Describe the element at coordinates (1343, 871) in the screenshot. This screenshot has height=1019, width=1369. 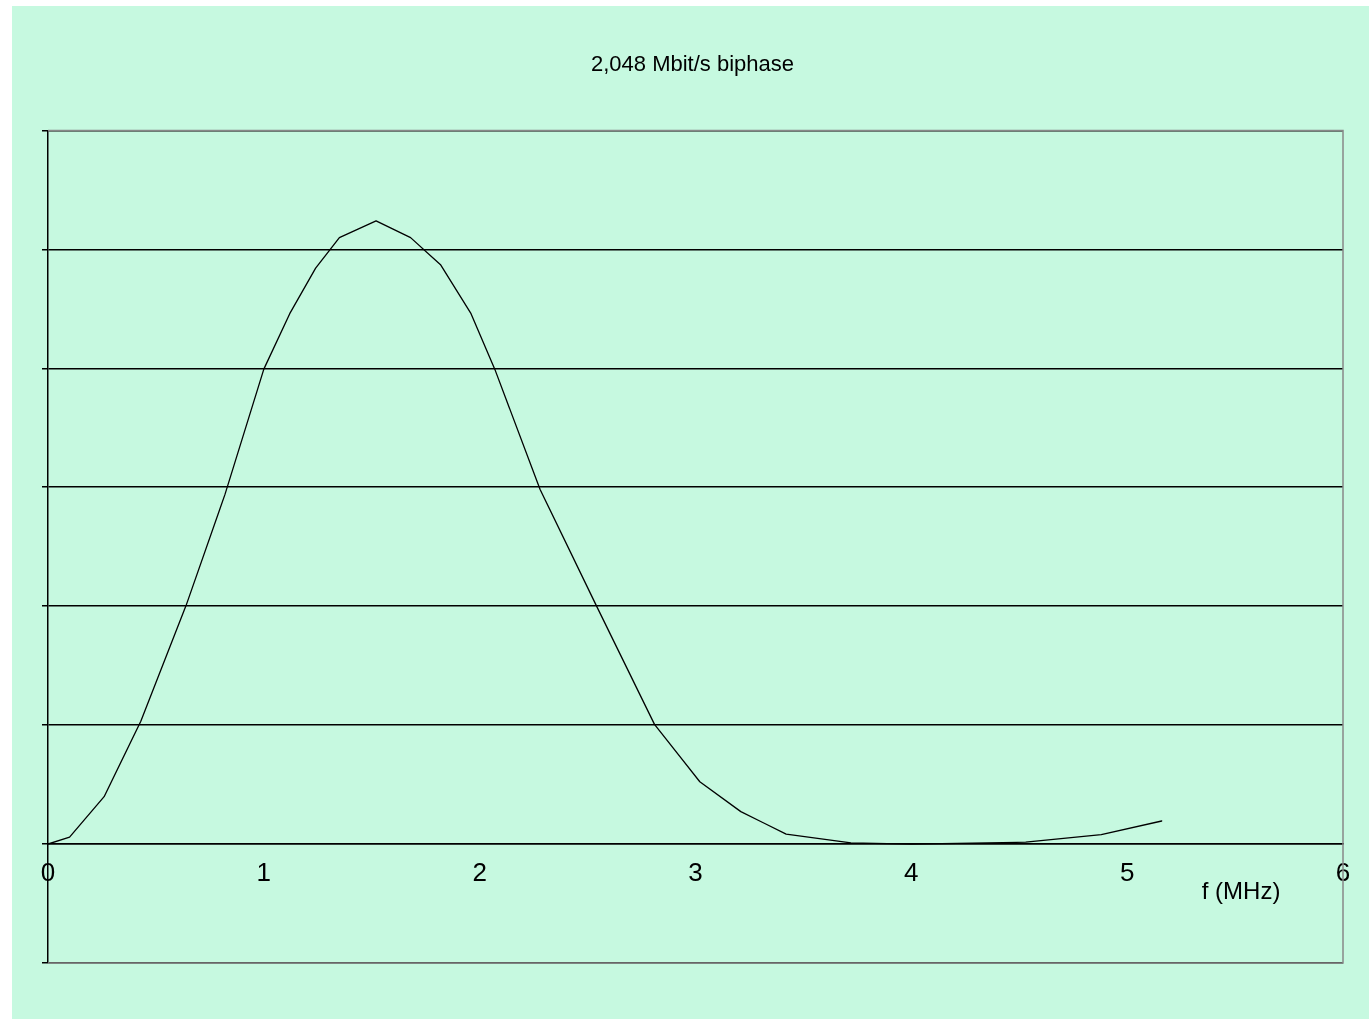
I see `x-tick-label: 6` at that location.